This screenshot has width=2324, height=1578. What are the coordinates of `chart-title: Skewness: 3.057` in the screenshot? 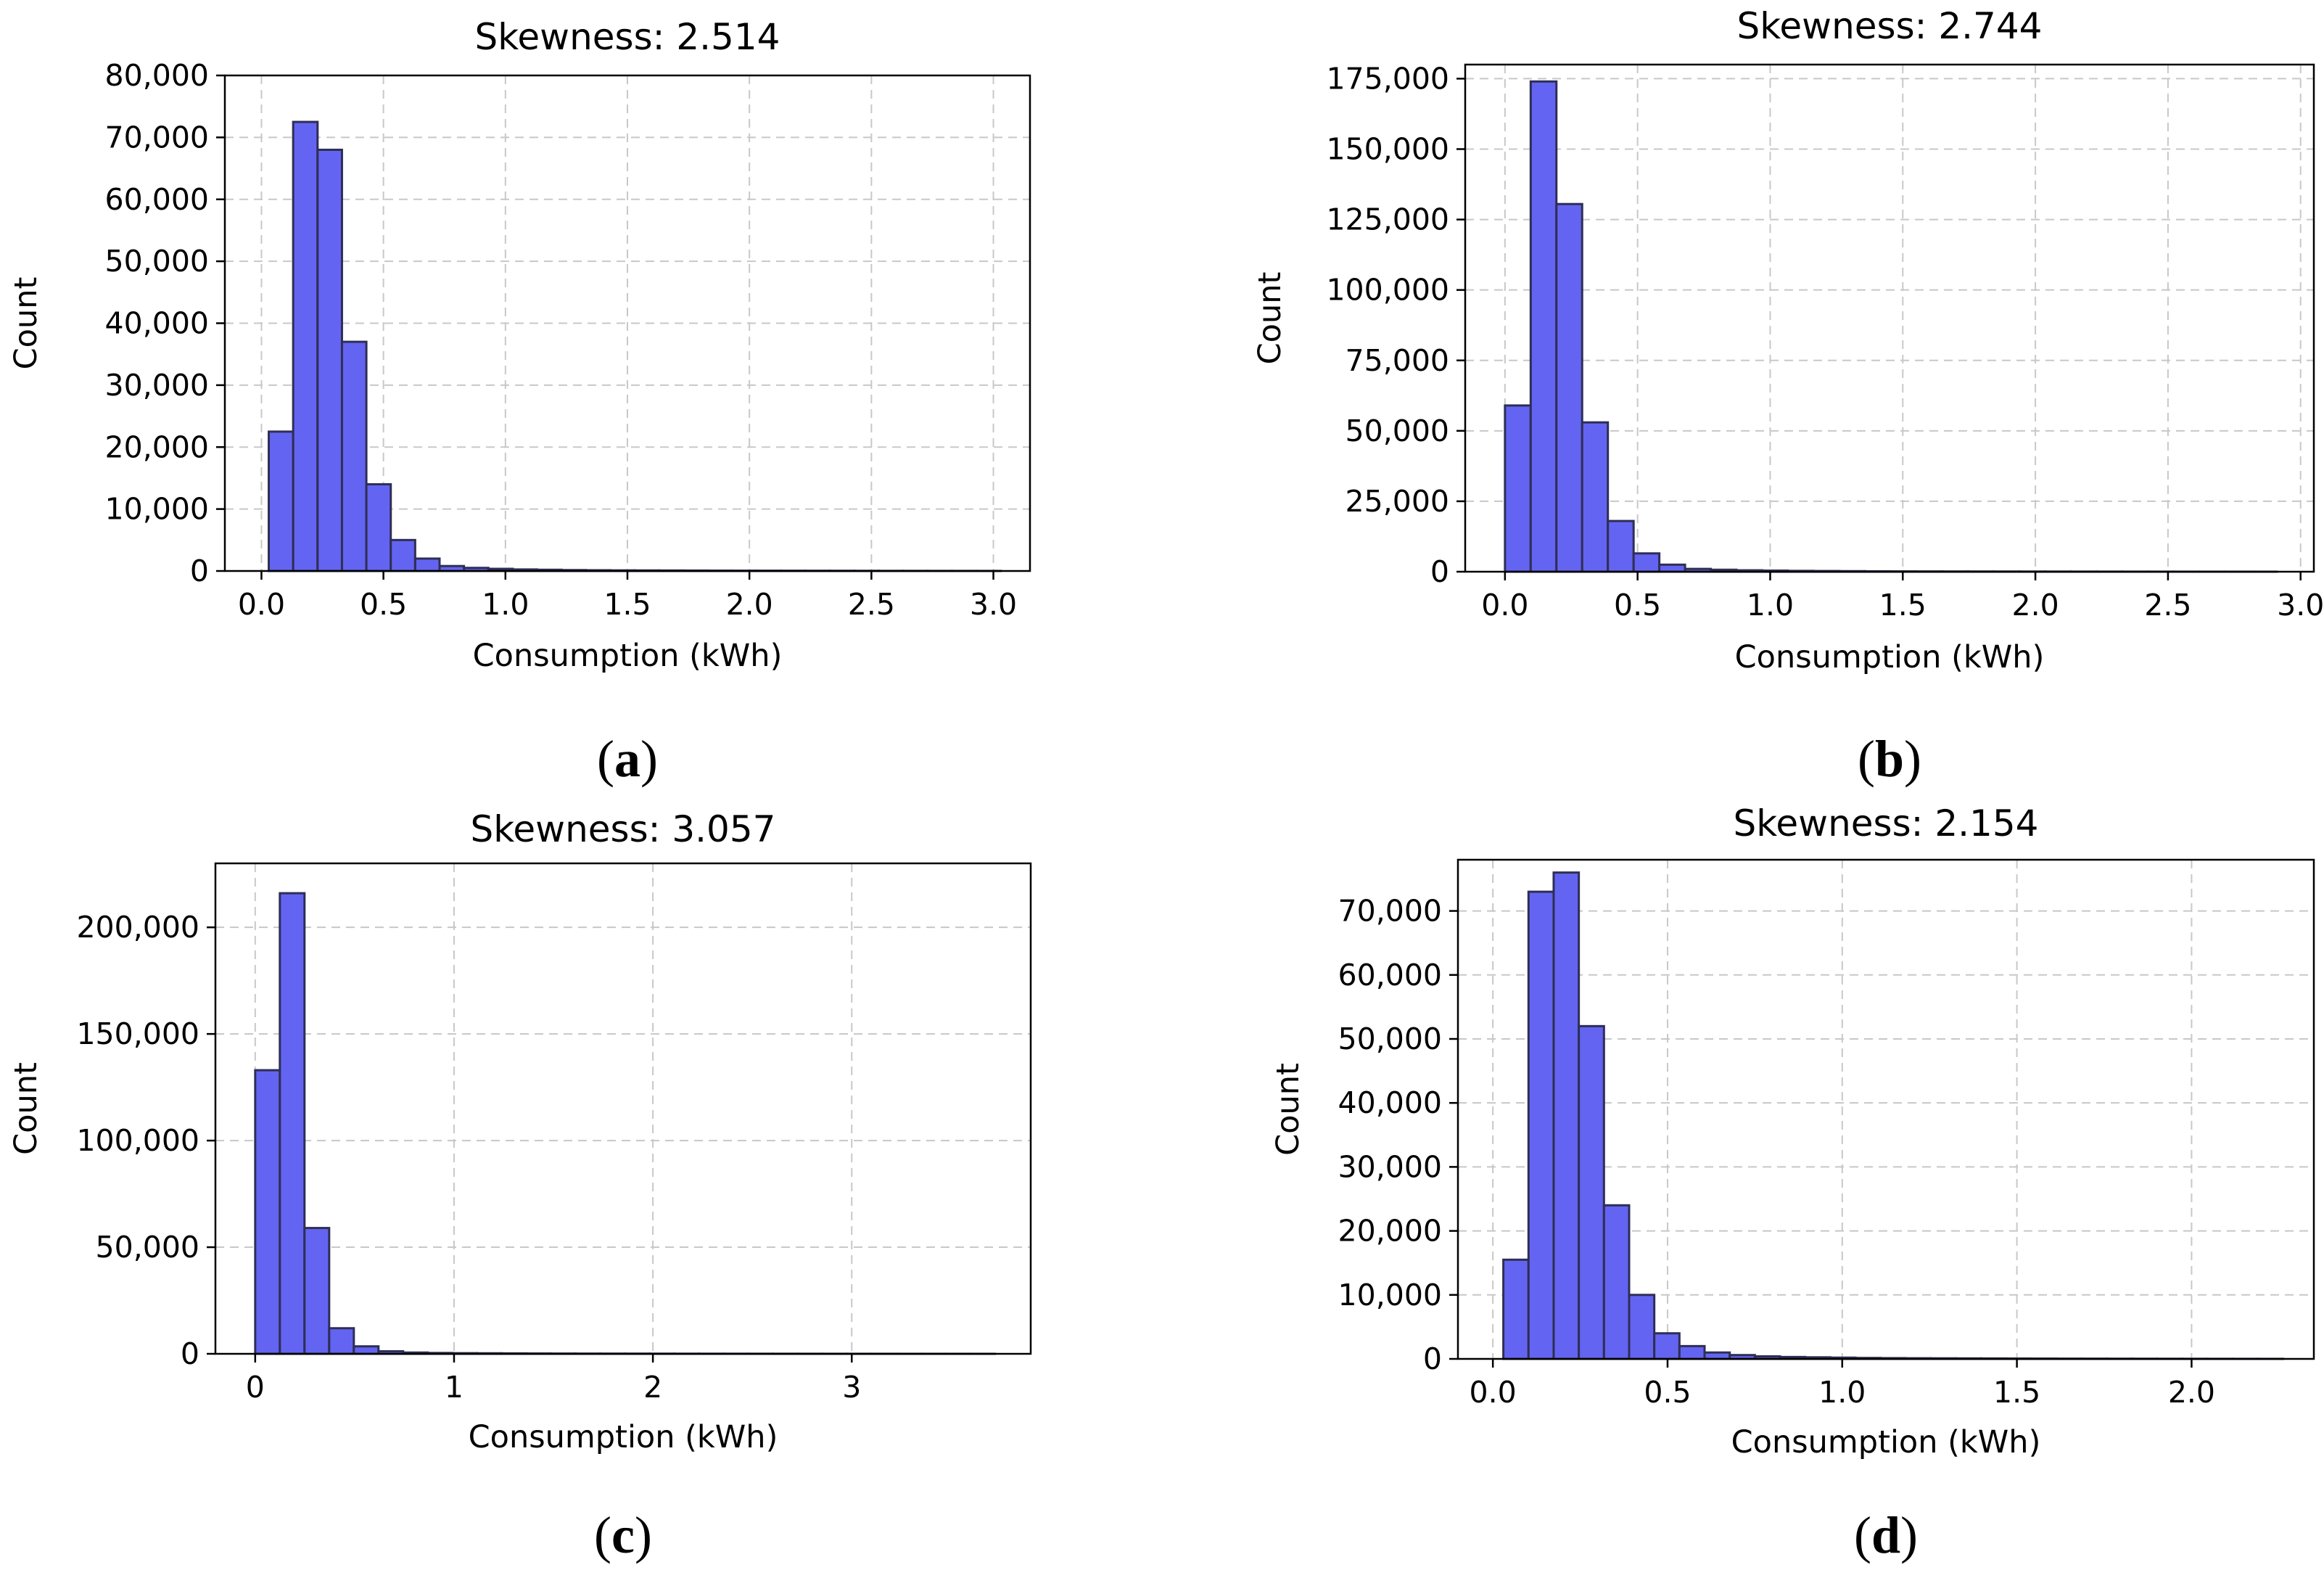 It's located at (623, 829).